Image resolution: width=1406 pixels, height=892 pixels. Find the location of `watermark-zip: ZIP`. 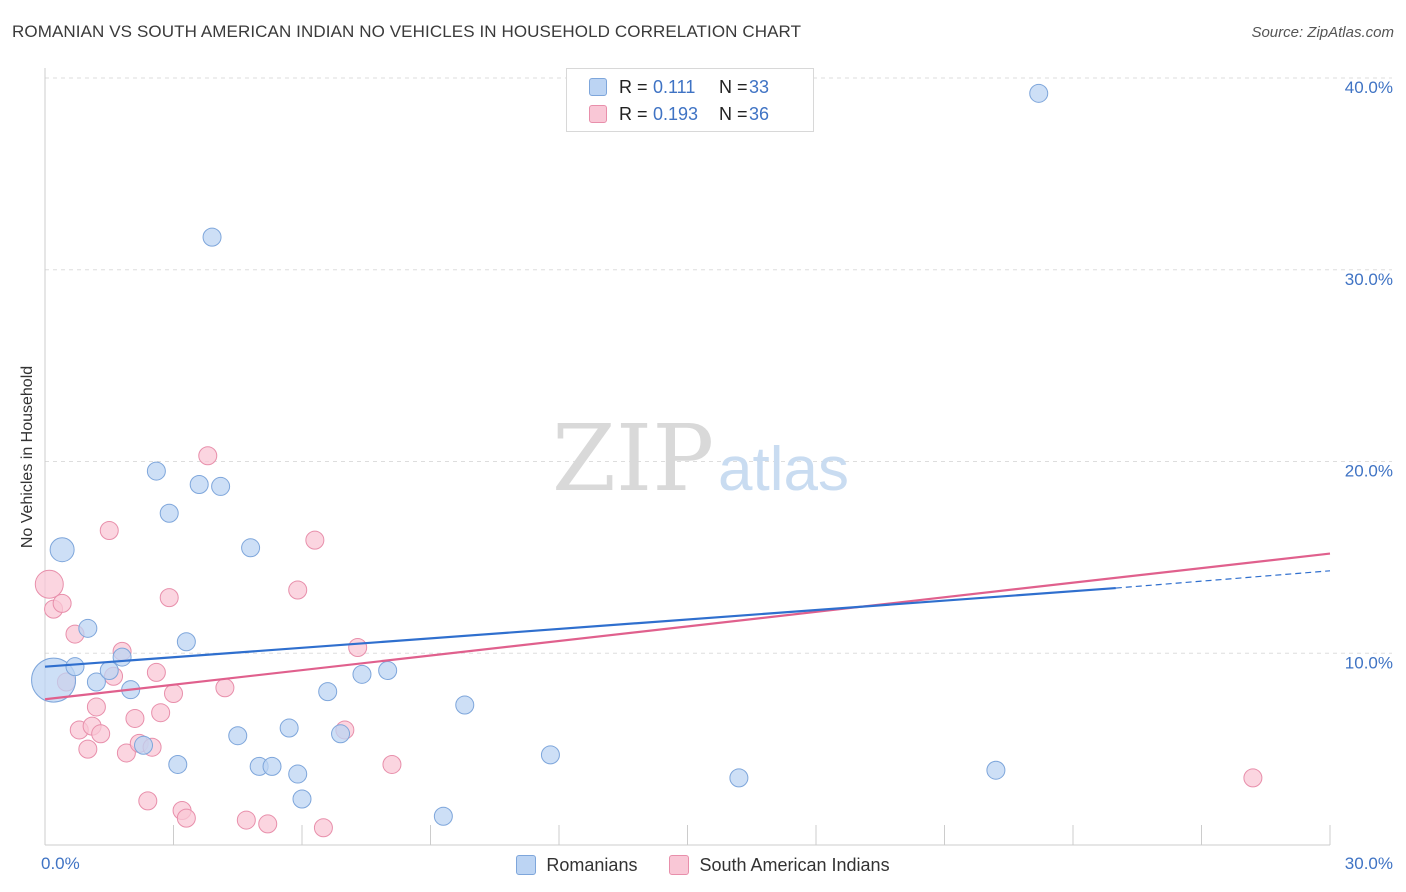

watermark-zip: ZIP is located at coordinates (633, 458).